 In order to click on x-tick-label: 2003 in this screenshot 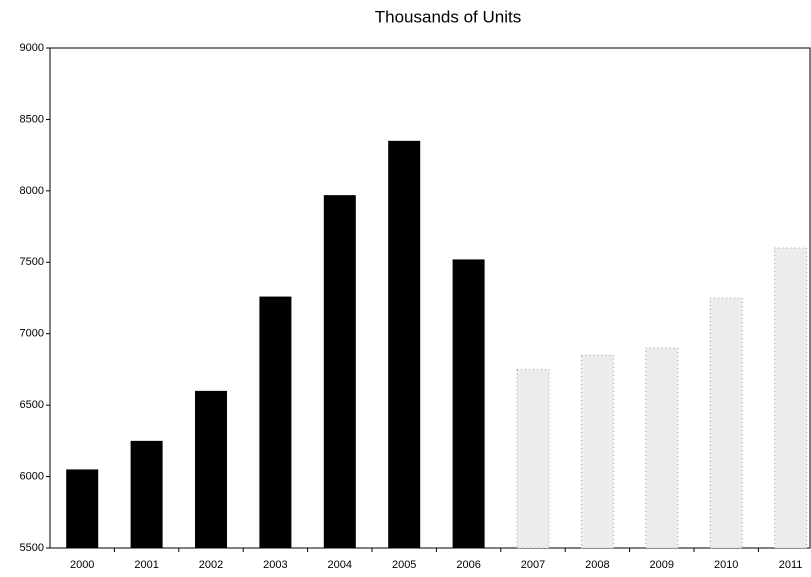, I will do `click(275, 565)`.